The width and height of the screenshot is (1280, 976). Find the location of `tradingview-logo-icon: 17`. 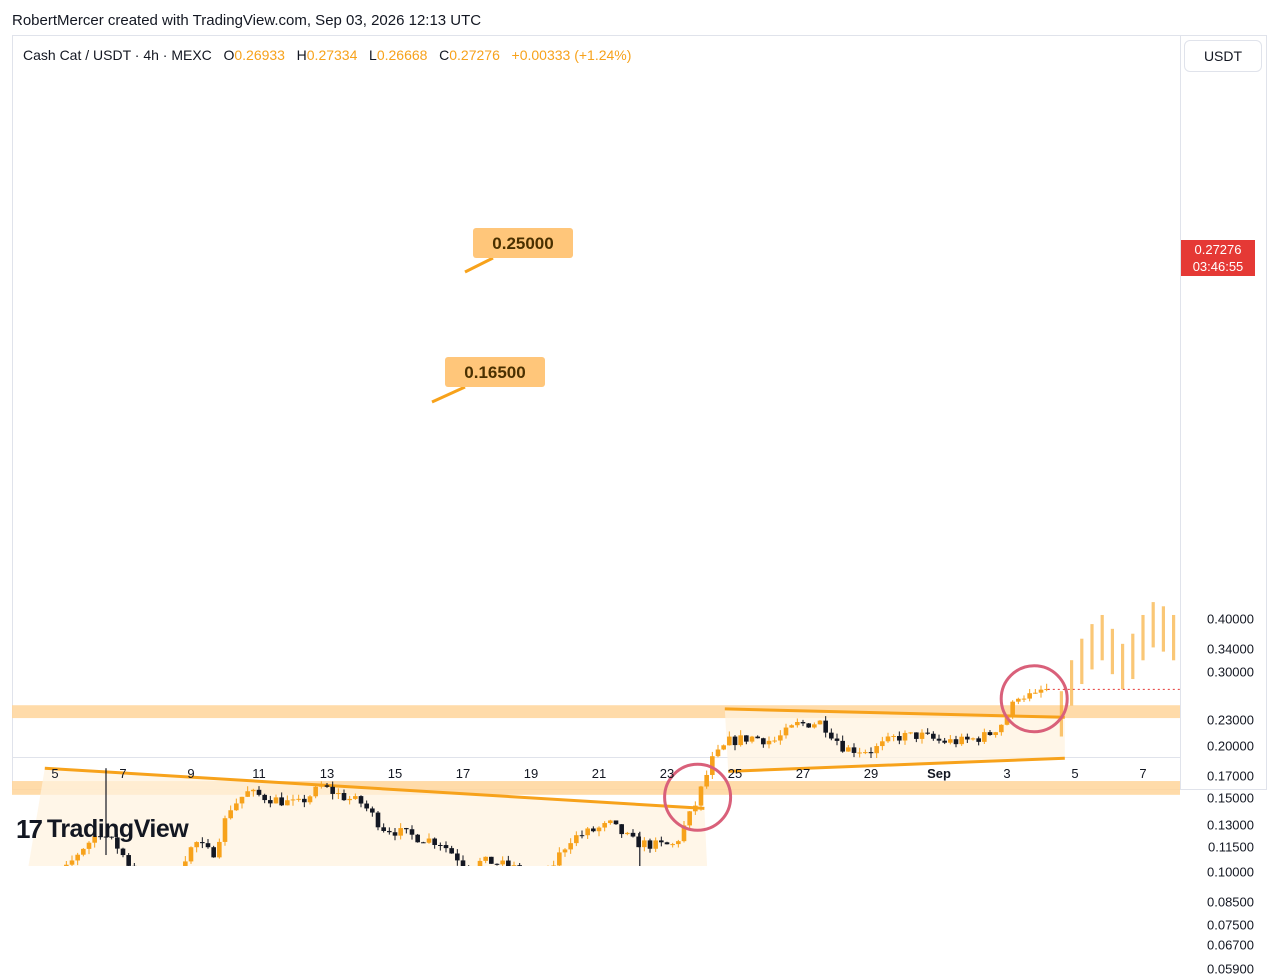

tradingview-logo-icon: 17 is located at coordinates (28, 829).